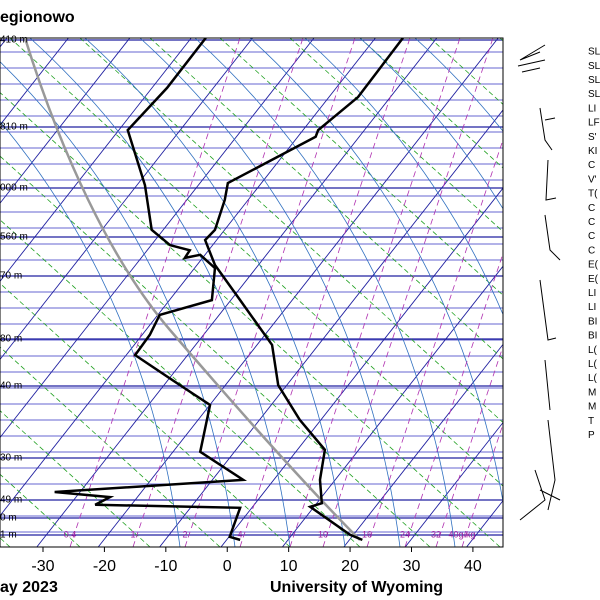 The height and width of the screenshot is (600, 600). What do you see at coordinates (593, 279) in the screenshot?
I see `station-label: E(` at bounding box center [593, 279].